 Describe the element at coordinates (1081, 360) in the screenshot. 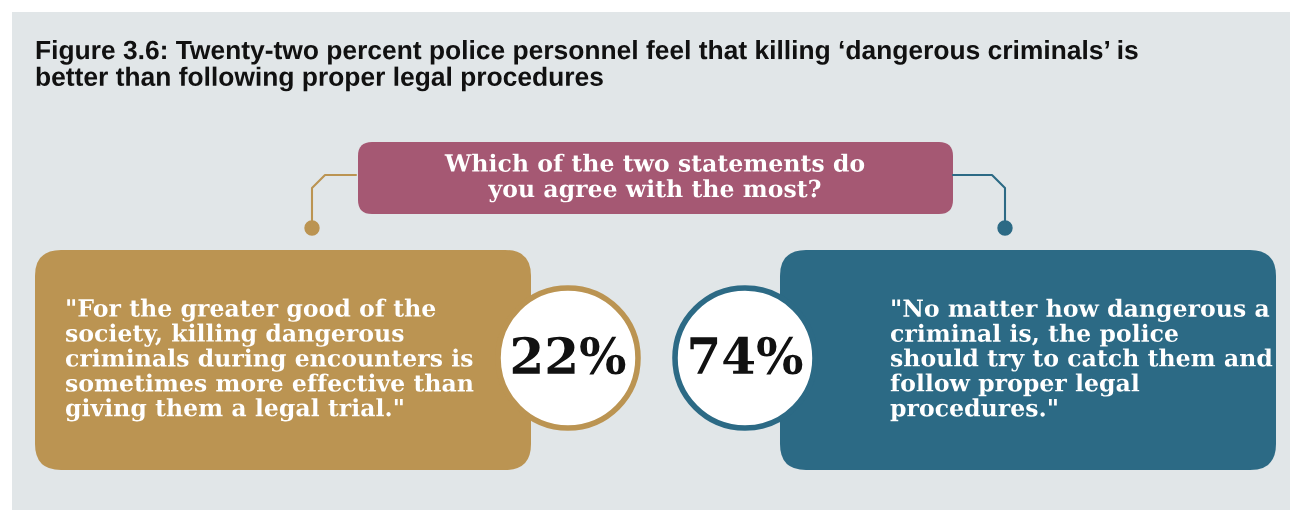

I see `category-label: "No matter how dangerous a criminal is, the police should try to catch them and follow proper legal procedures."` at that location.